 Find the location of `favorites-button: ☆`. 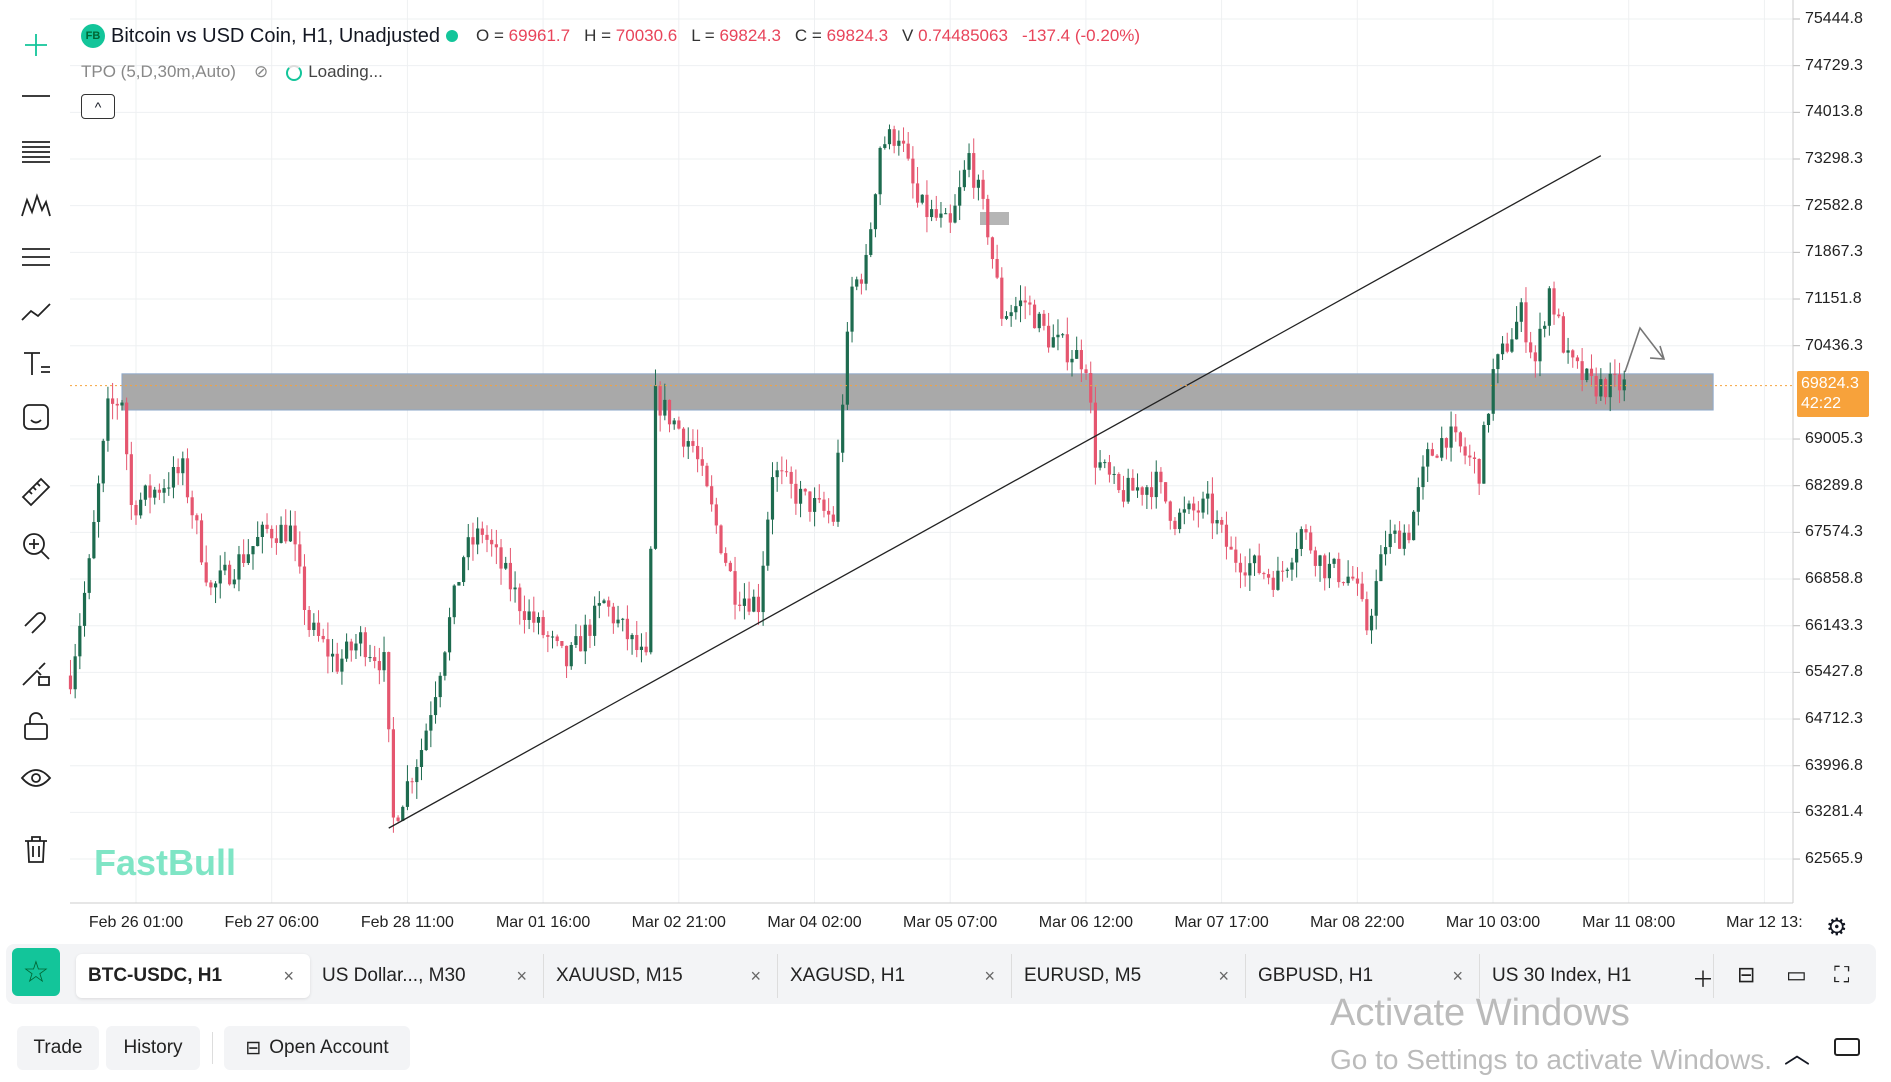

favorites-button: ☆ is located at coordinates (36, 972).